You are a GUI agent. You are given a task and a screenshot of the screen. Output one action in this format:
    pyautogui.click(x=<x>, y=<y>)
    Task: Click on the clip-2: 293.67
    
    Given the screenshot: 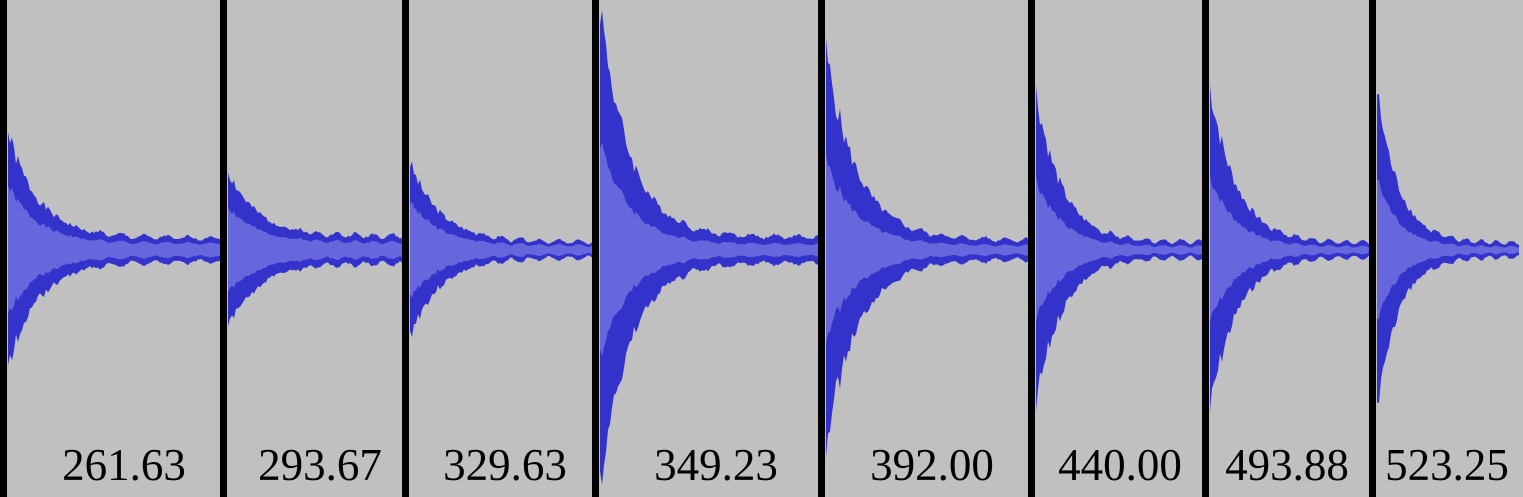 What is the action you would take?
    pyautogui.click(x=315, y=331)
    